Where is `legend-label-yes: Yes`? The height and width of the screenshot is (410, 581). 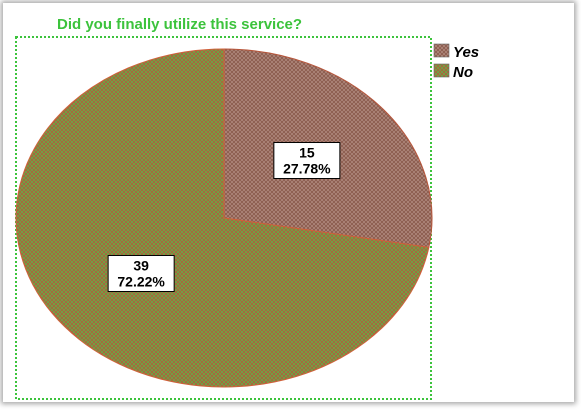
legend-label-yes: Yes is located at coordinates (466, 52).